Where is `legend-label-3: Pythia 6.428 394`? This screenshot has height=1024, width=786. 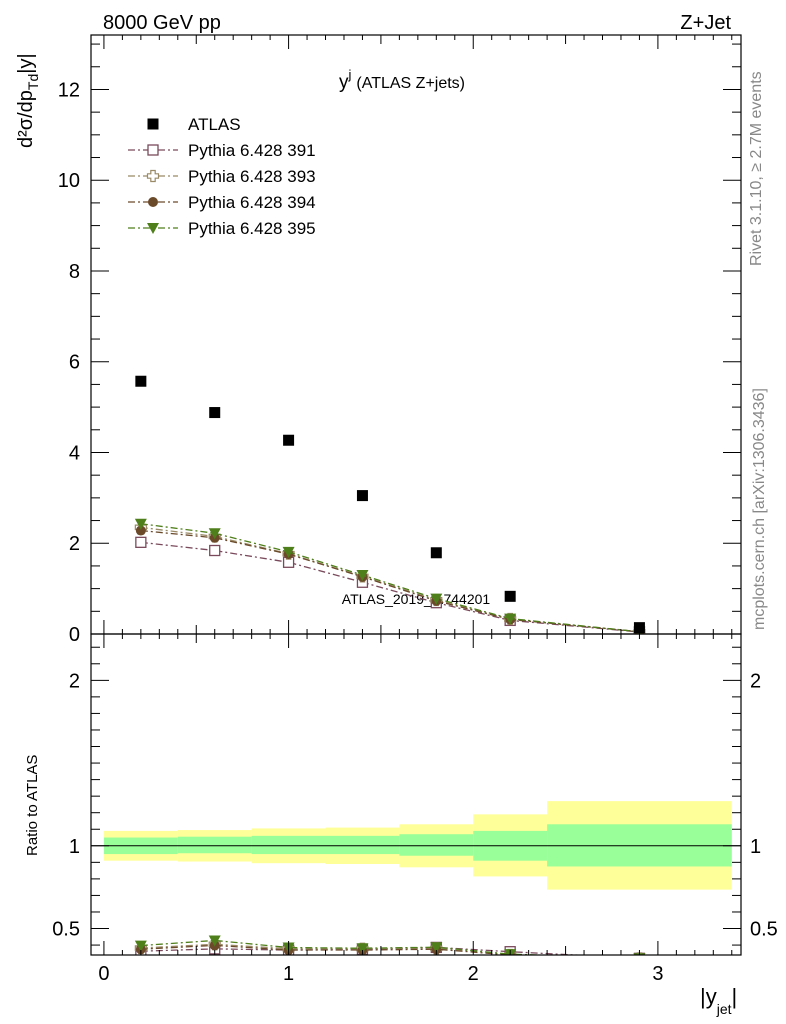
legend-label-3: Pythia 6.428 394 is located at coordinates (252, 202).